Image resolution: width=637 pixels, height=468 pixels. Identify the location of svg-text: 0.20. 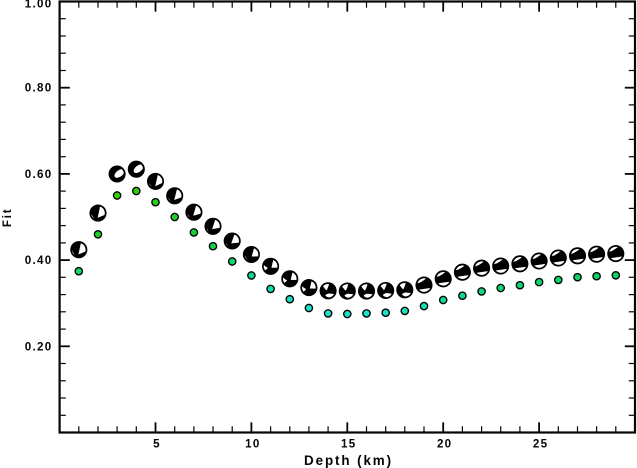
(39, 346).